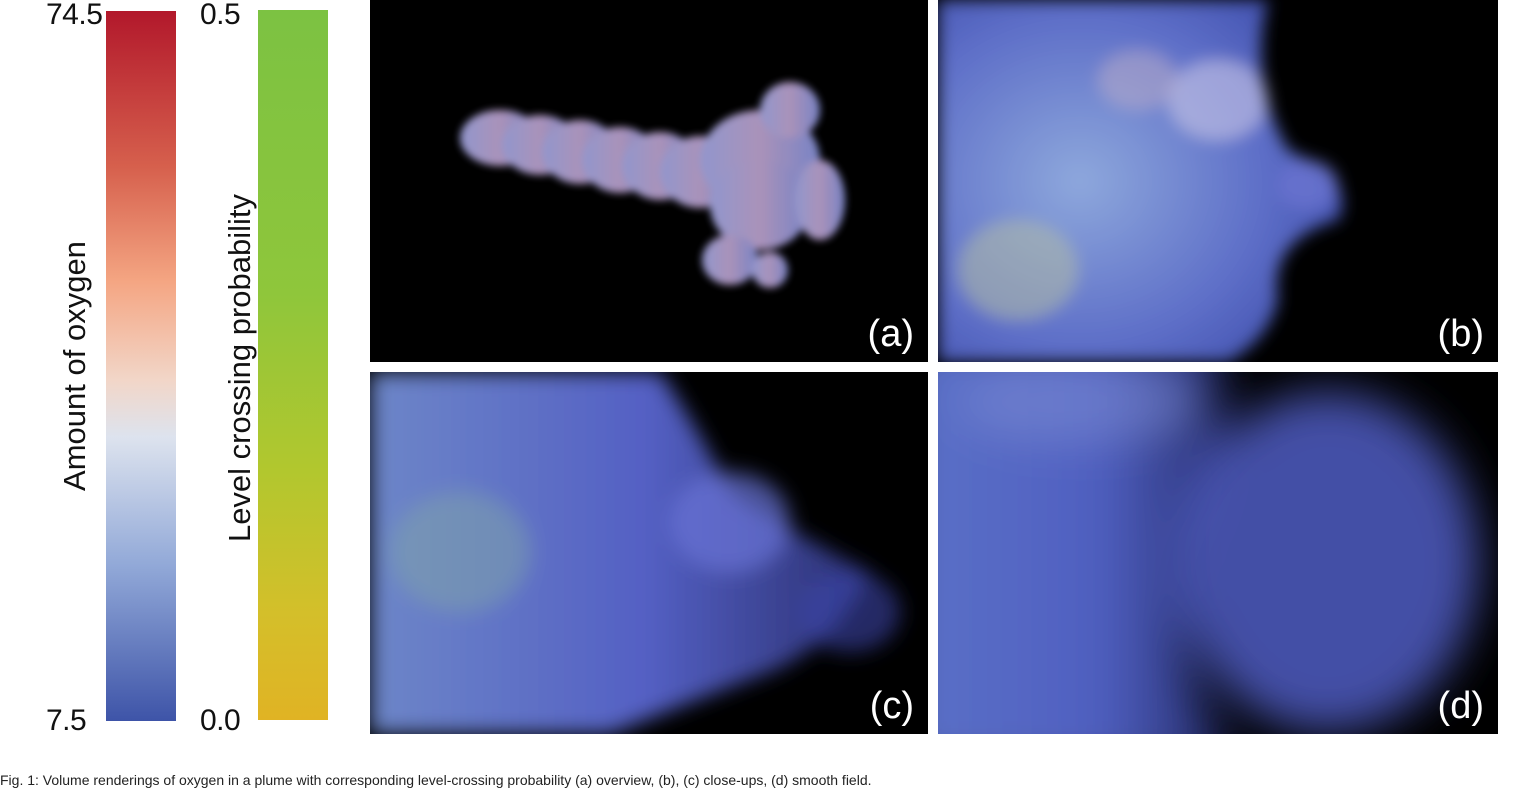  Describe the element at coordinates (66, 720) in the screenshot. I see `oxygen-min-tick: 7.5` at that location.